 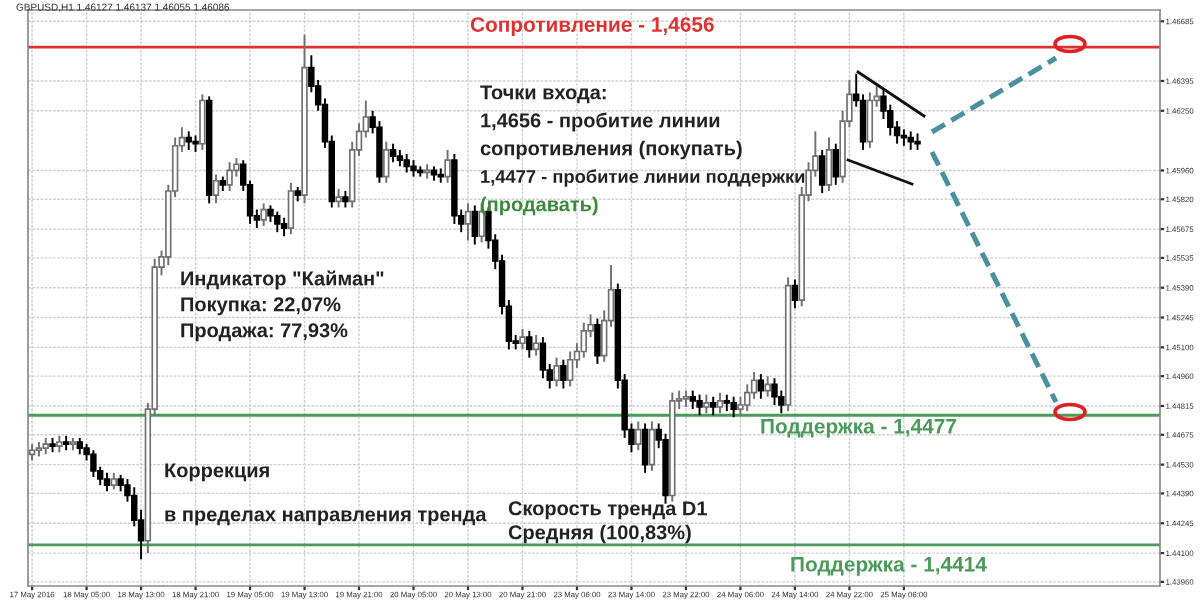 What do you see at coordinates (599, 534) in the screenshot?
I see `annotation: Средняя (100,83%)` at bounding box center [599, 534].